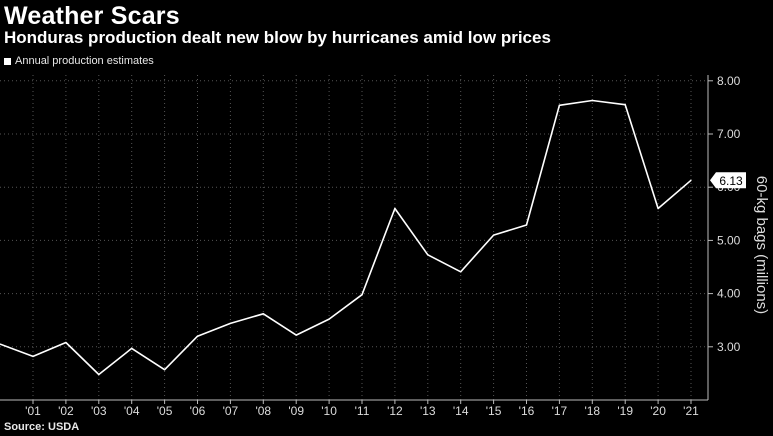 The height and width of the screenshot is (436, 773). Describe the element at coordinates (7, 61) in the screenshot. I see `legend-swatch` at that location.